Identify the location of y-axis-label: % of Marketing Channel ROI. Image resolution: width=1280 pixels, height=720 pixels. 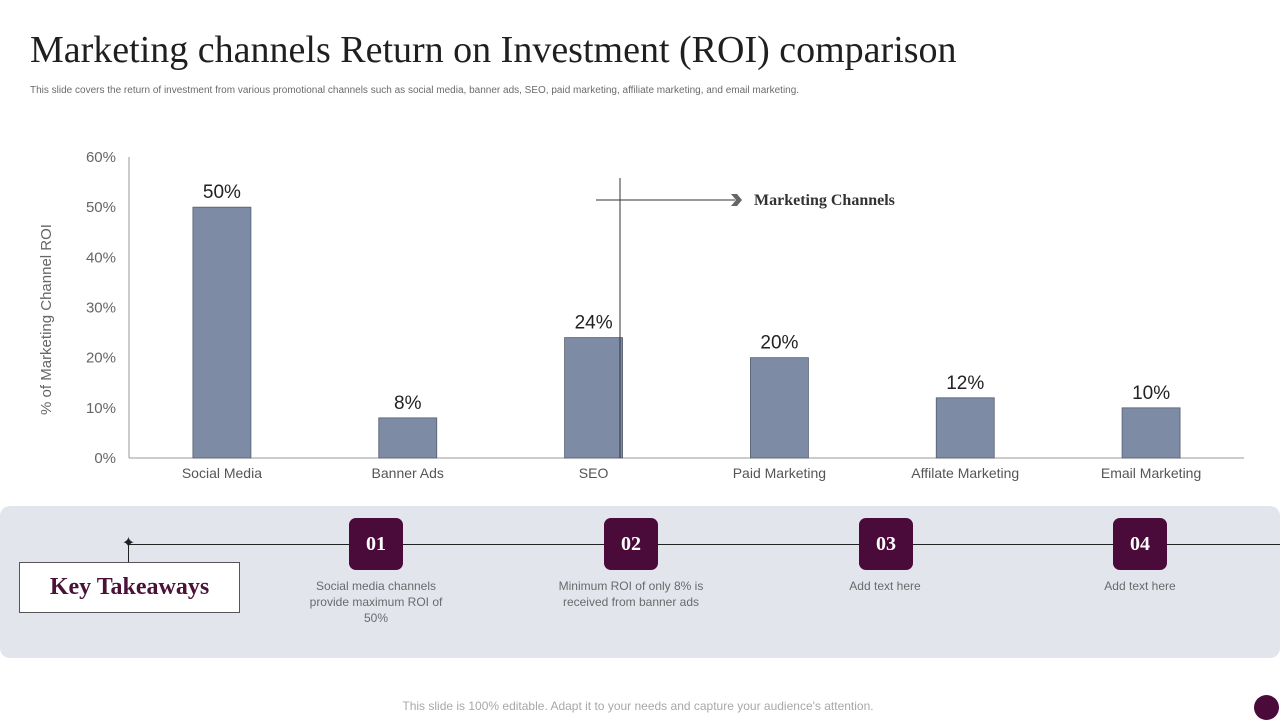
(46, 319).